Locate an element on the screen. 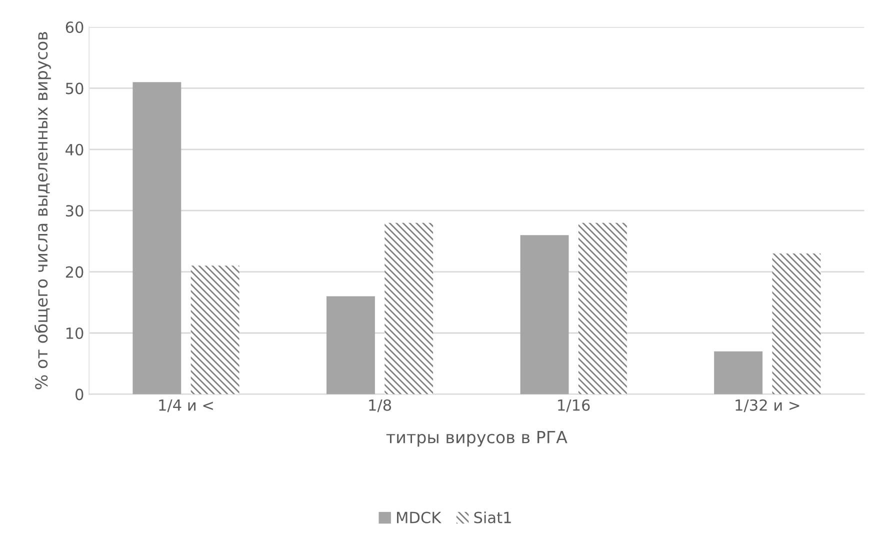  x-tick-label: 1/16 is located at coordinates (574, 405).